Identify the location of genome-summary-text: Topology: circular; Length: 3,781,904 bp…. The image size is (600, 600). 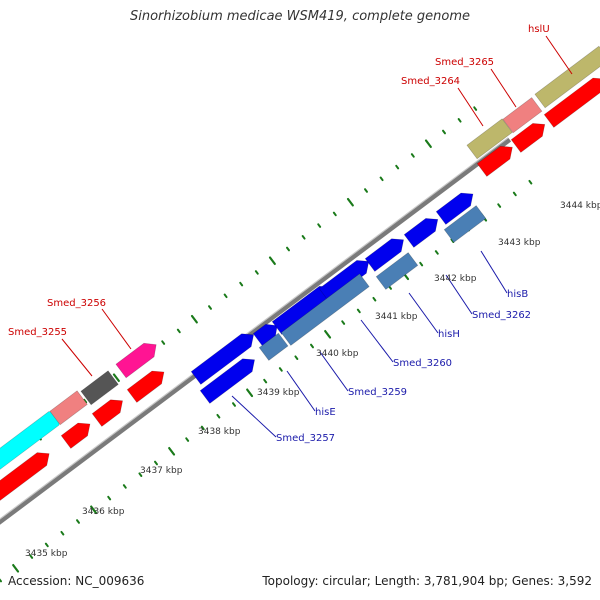
(427, 581).